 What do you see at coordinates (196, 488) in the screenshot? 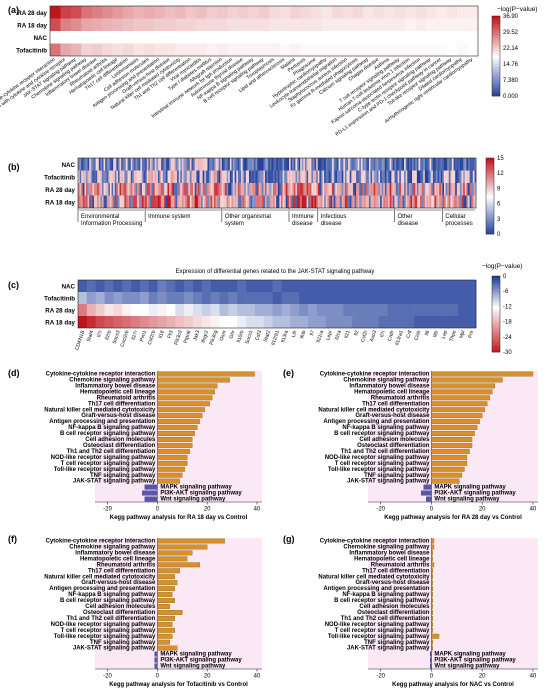
I see `bar-panel-pathway-label: MAPK signaling pathway` at bounding box center [196, 488].